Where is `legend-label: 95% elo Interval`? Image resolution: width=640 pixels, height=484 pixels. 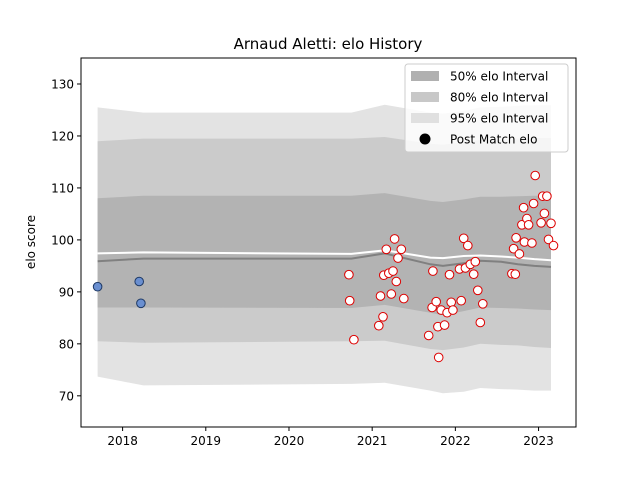
legend-label: 95% elo Interval is located at coordinates (499, 119).